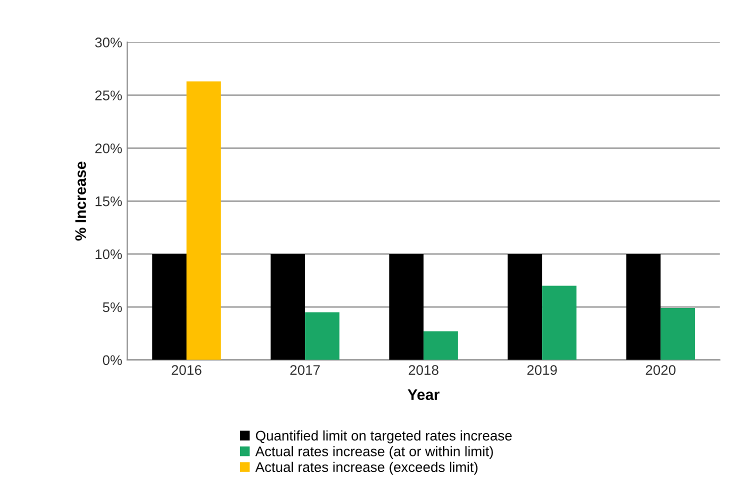  I want to click on y-tick-label: 30%, so click(108, 43).